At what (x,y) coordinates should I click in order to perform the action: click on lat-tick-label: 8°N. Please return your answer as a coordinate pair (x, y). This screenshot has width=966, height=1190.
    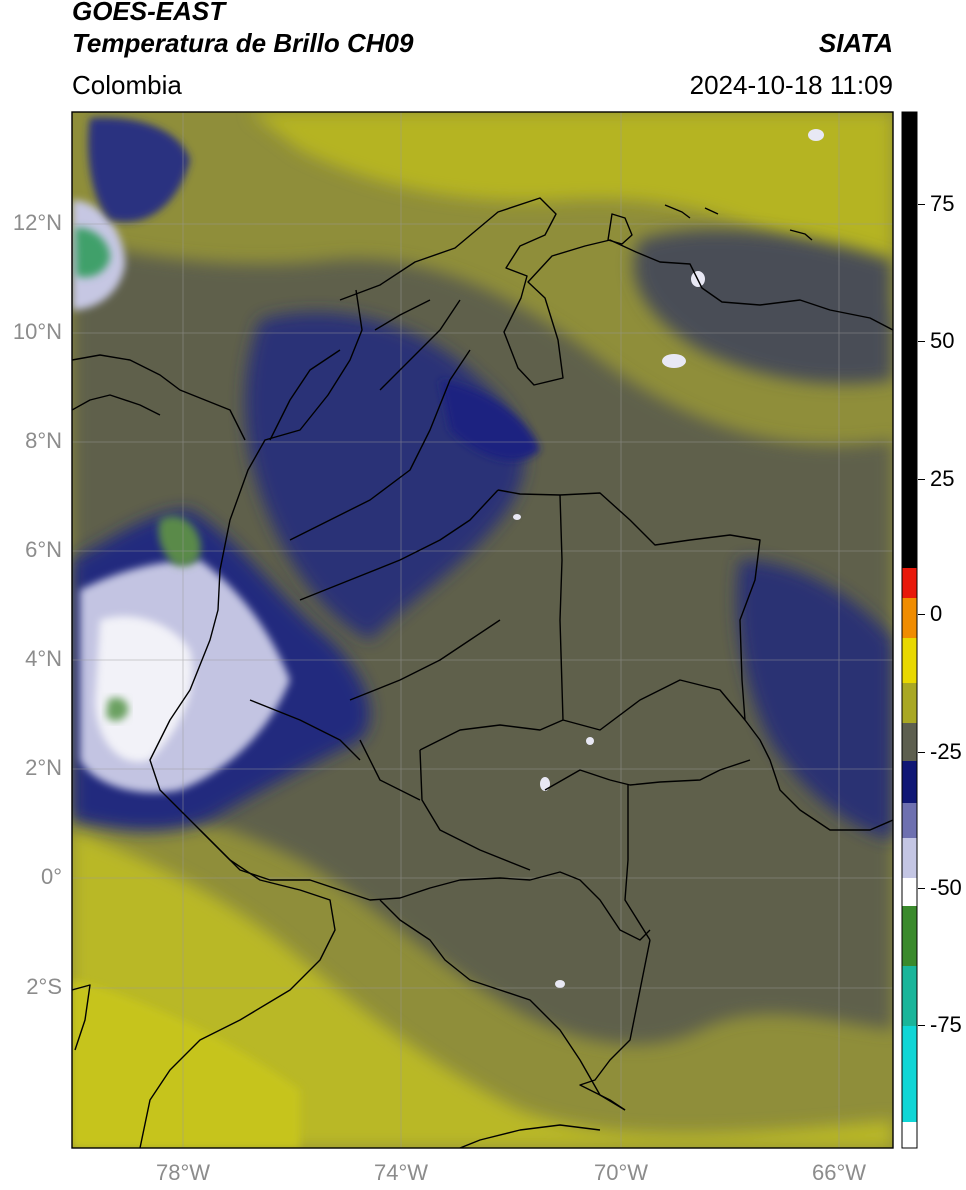
    Looking at the image, I should click on (43, 440).